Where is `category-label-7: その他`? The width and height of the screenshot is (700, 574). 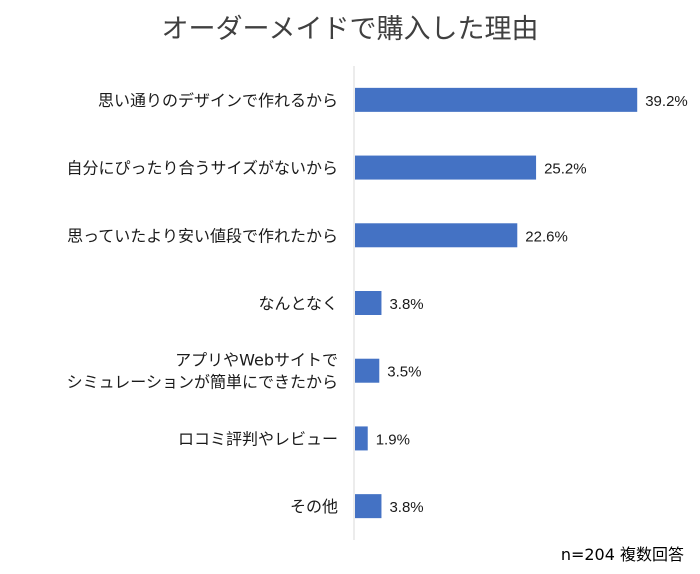
category-label-7: その他 is located at coordinates (314, 506).